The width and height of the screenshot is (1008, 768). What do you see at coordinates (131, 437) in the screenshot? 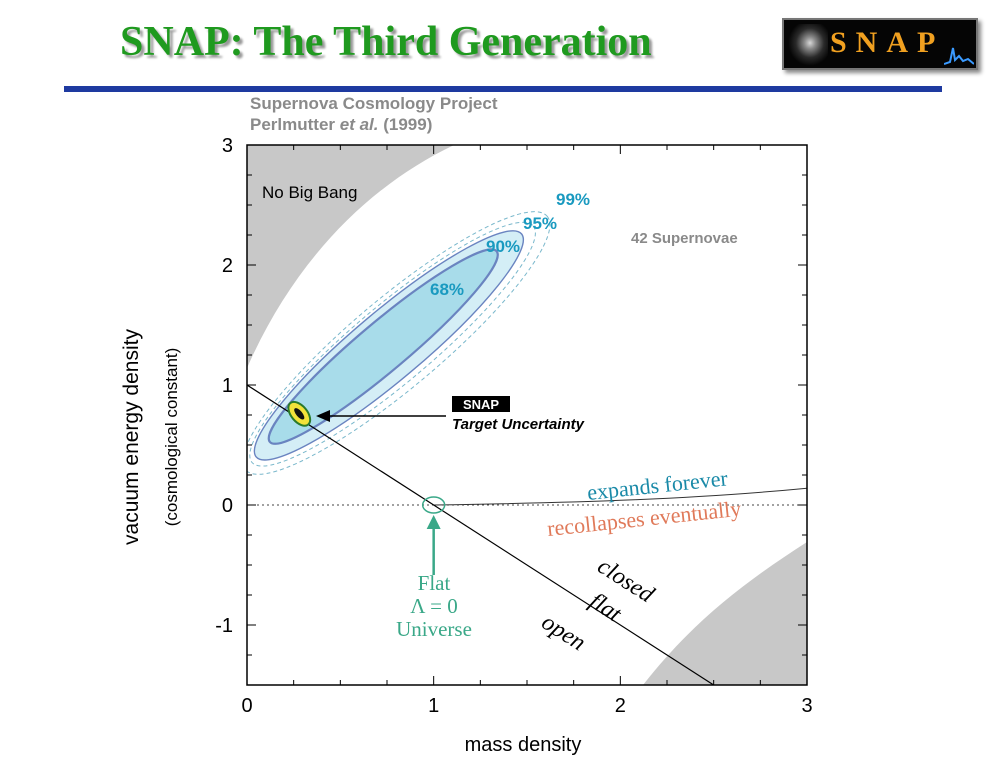
I see `y-axis-label: vacuum energy density` at bounding box center [131, 437].